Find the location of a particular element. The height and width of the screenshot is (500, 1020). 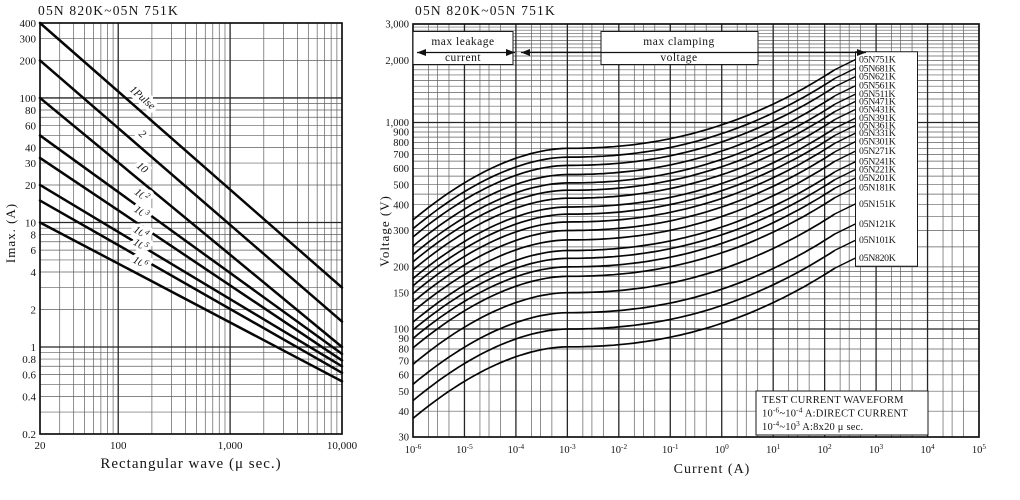

x-tick-label: 10⁻⁶ is located at coordinates (413, 449).